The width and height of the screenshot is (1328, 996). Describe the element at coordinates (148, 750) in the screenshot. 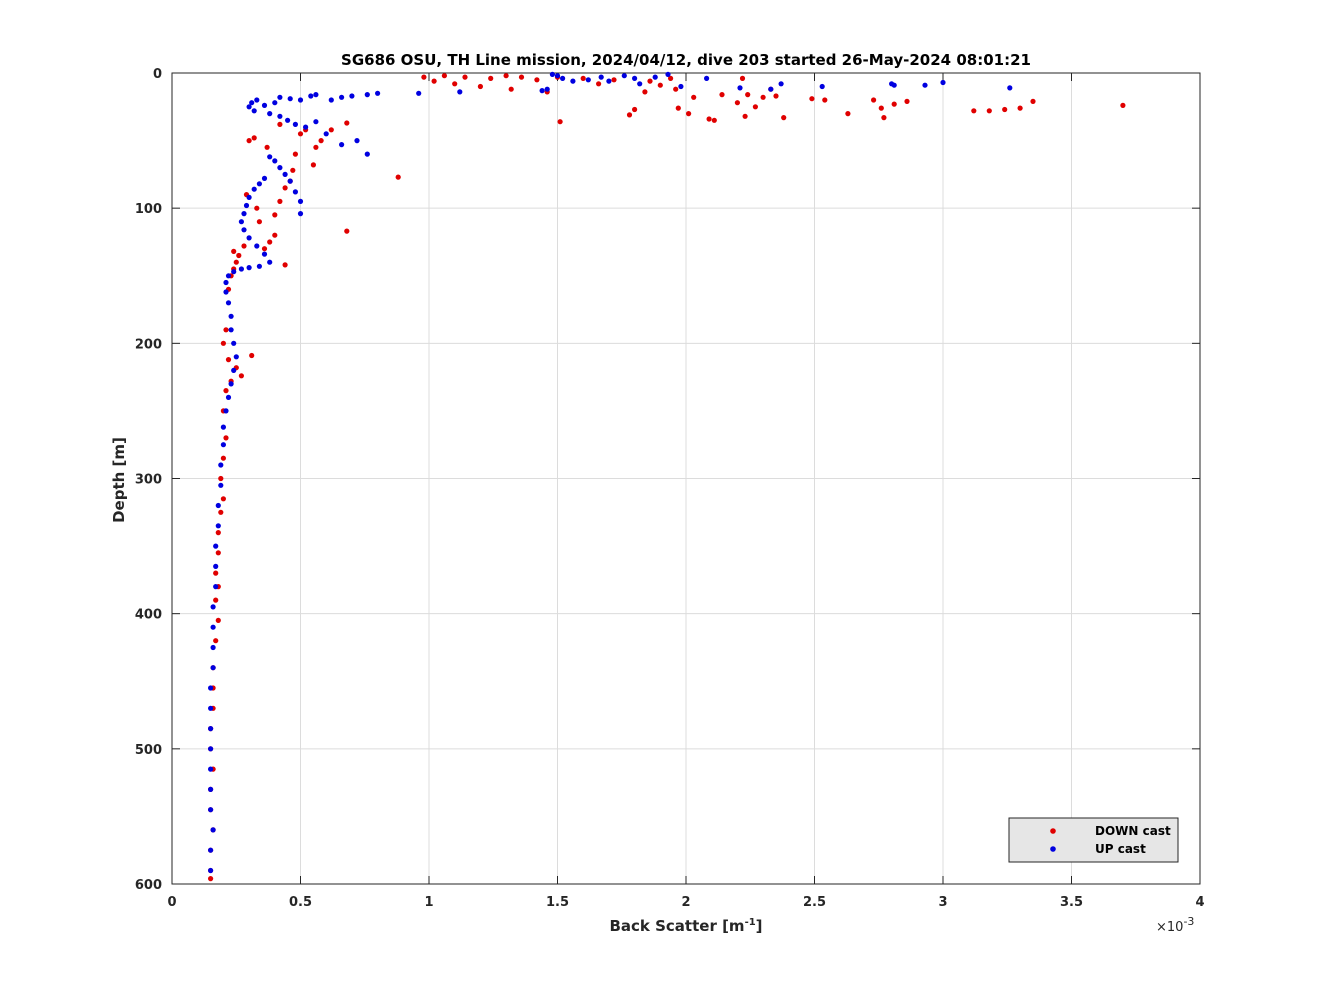

I see `y-tick-label: 500` at that location.